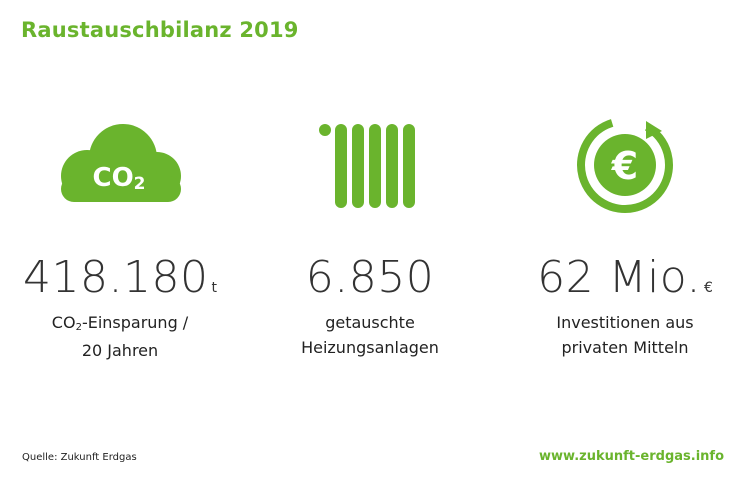 The width and height of the screenshot is (746, 483). What do you see at coordinates (160, 30) in the screenshot?
I see `page-title: Raustauschbilanz 2019` at bounding box center [160, 30].